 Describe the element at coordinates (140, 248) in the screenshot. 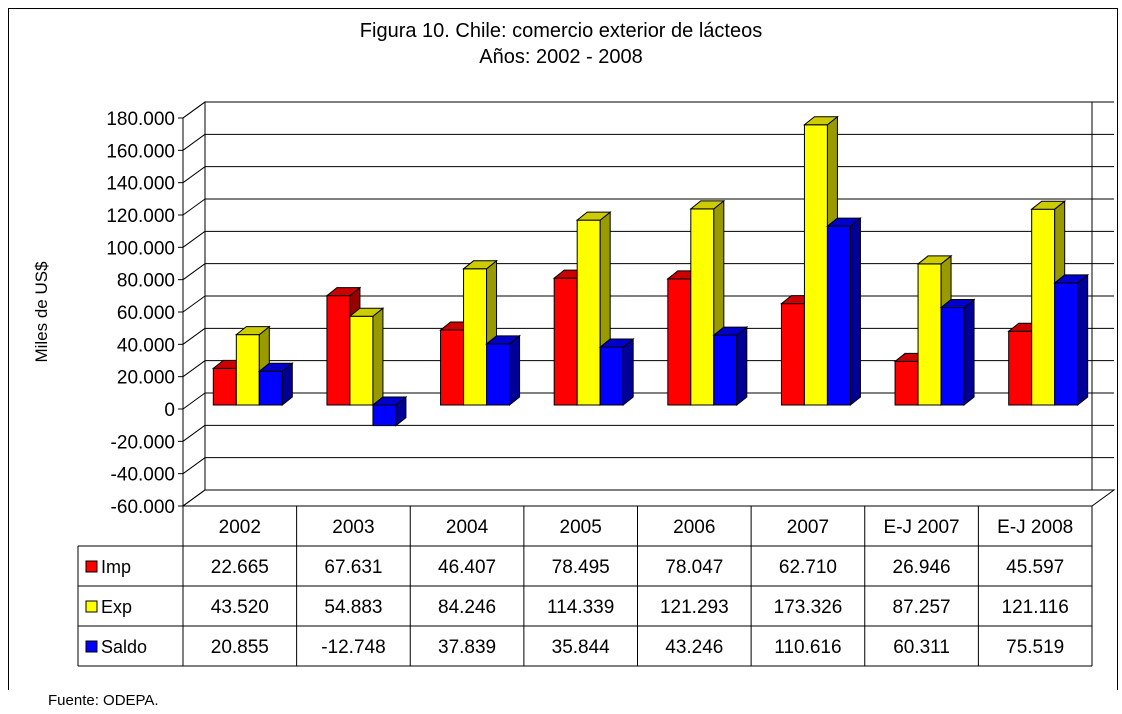

I see `y-tick-label: 100.000` at that location.